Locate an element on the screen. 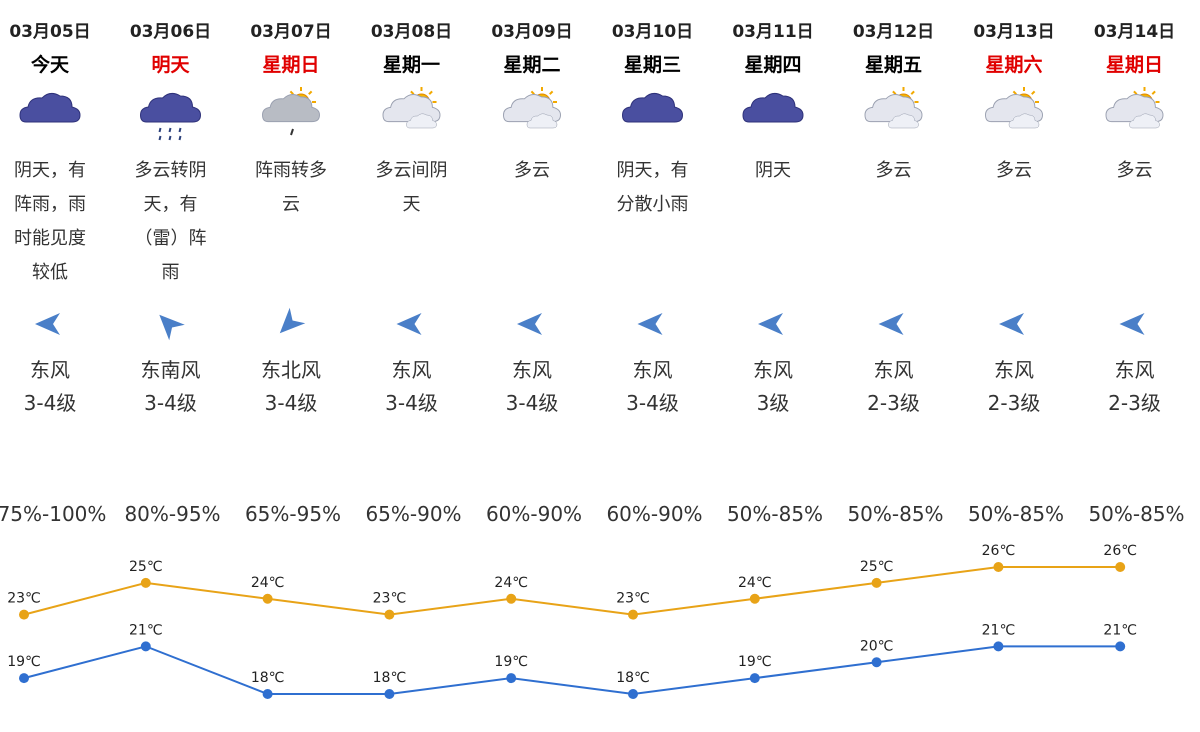 Image resolution: width=1200 pixels, height=732 pixels. date: 03月10日 is located at coordinates (652, 32).